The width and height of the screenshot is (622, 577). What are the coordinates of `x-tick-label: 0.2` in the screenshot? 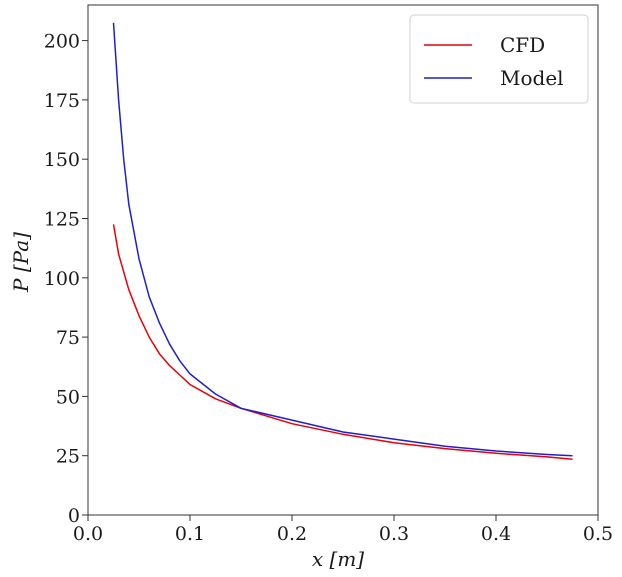 It's located at (292, 534).